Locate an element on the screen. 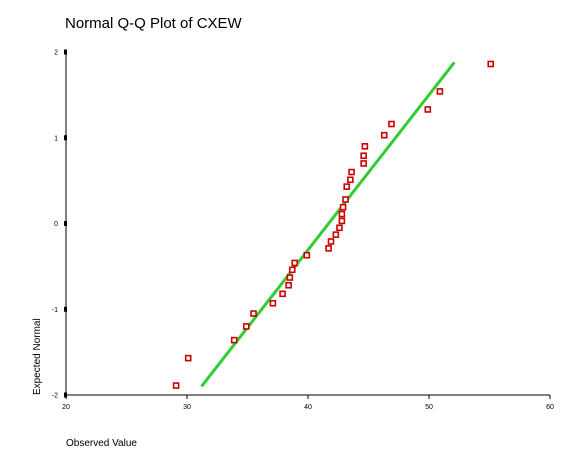 The width and height of the screenshot is (576, 460). y-axis-label: Expected Normal is located at coordinates (37, 356).